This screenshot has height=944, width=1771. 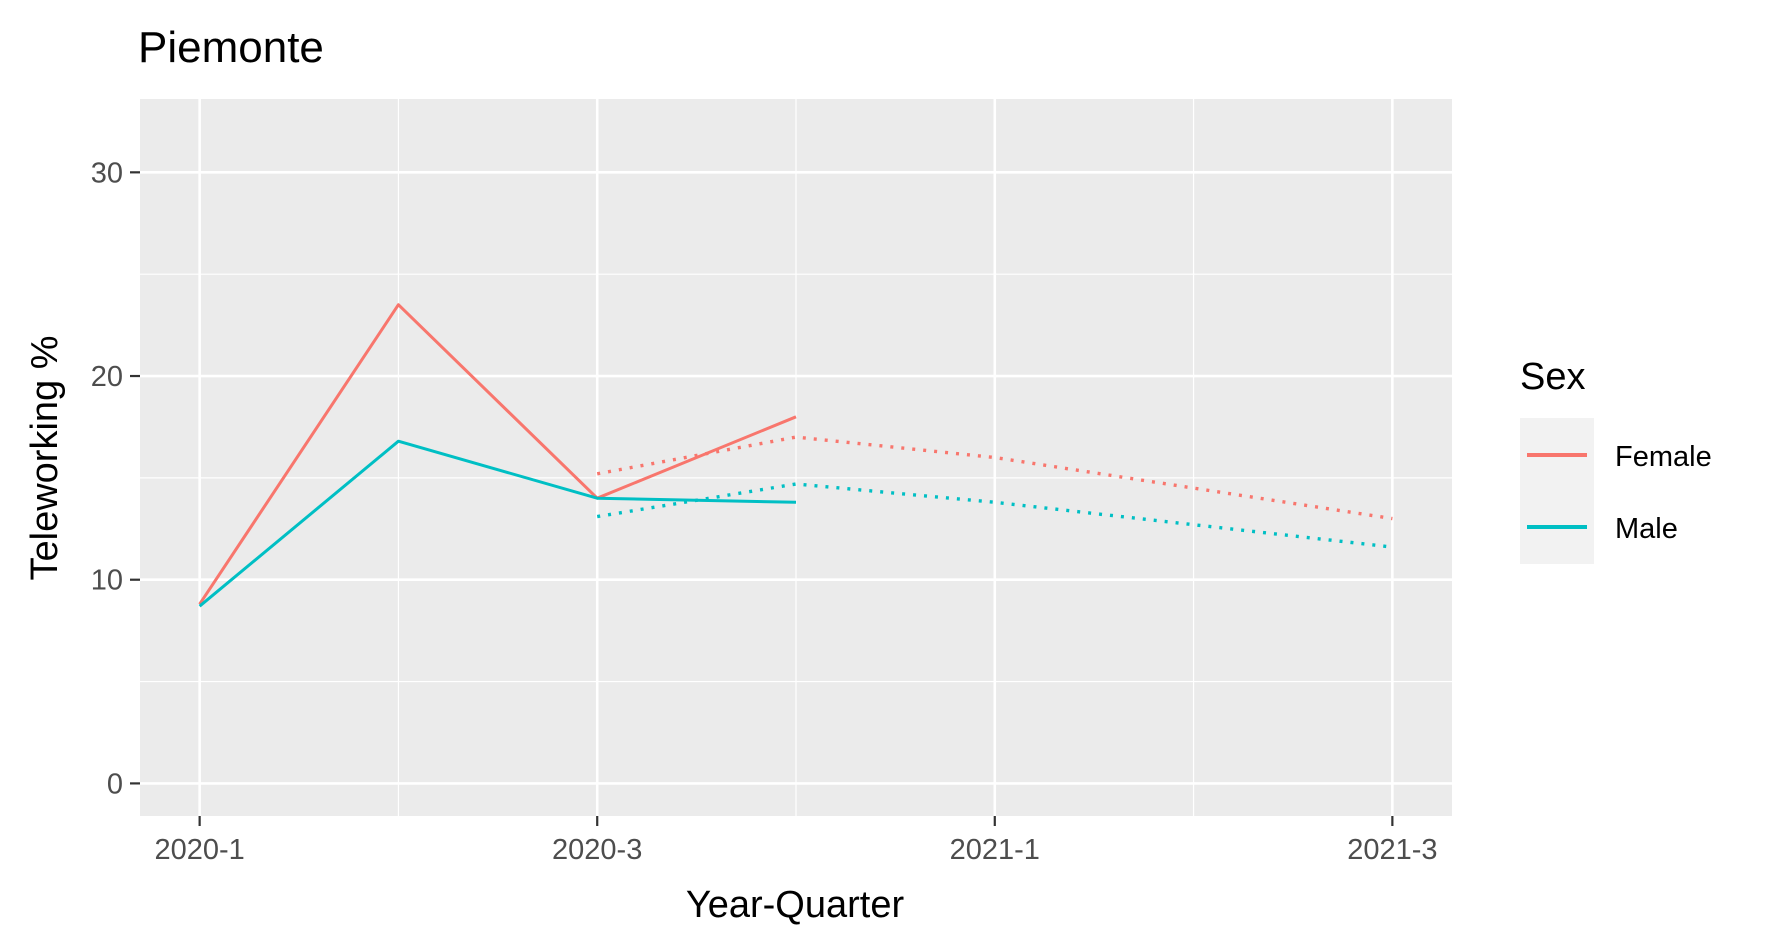 What do you see at coordinates (115, 784) in the screenshot?
I see `y-tick-label: 0` at bounding box center [115, 784].